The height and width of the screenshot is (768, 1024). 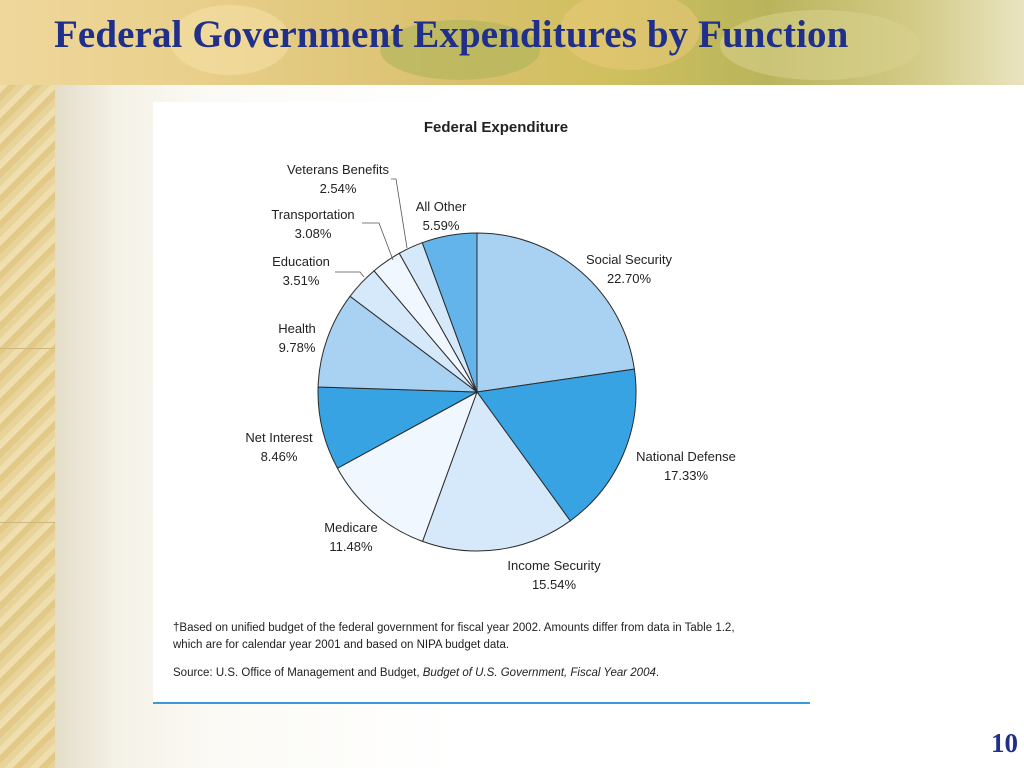 I want to click on slice-label-medicare: Medicare, so click(x=350, y=527).